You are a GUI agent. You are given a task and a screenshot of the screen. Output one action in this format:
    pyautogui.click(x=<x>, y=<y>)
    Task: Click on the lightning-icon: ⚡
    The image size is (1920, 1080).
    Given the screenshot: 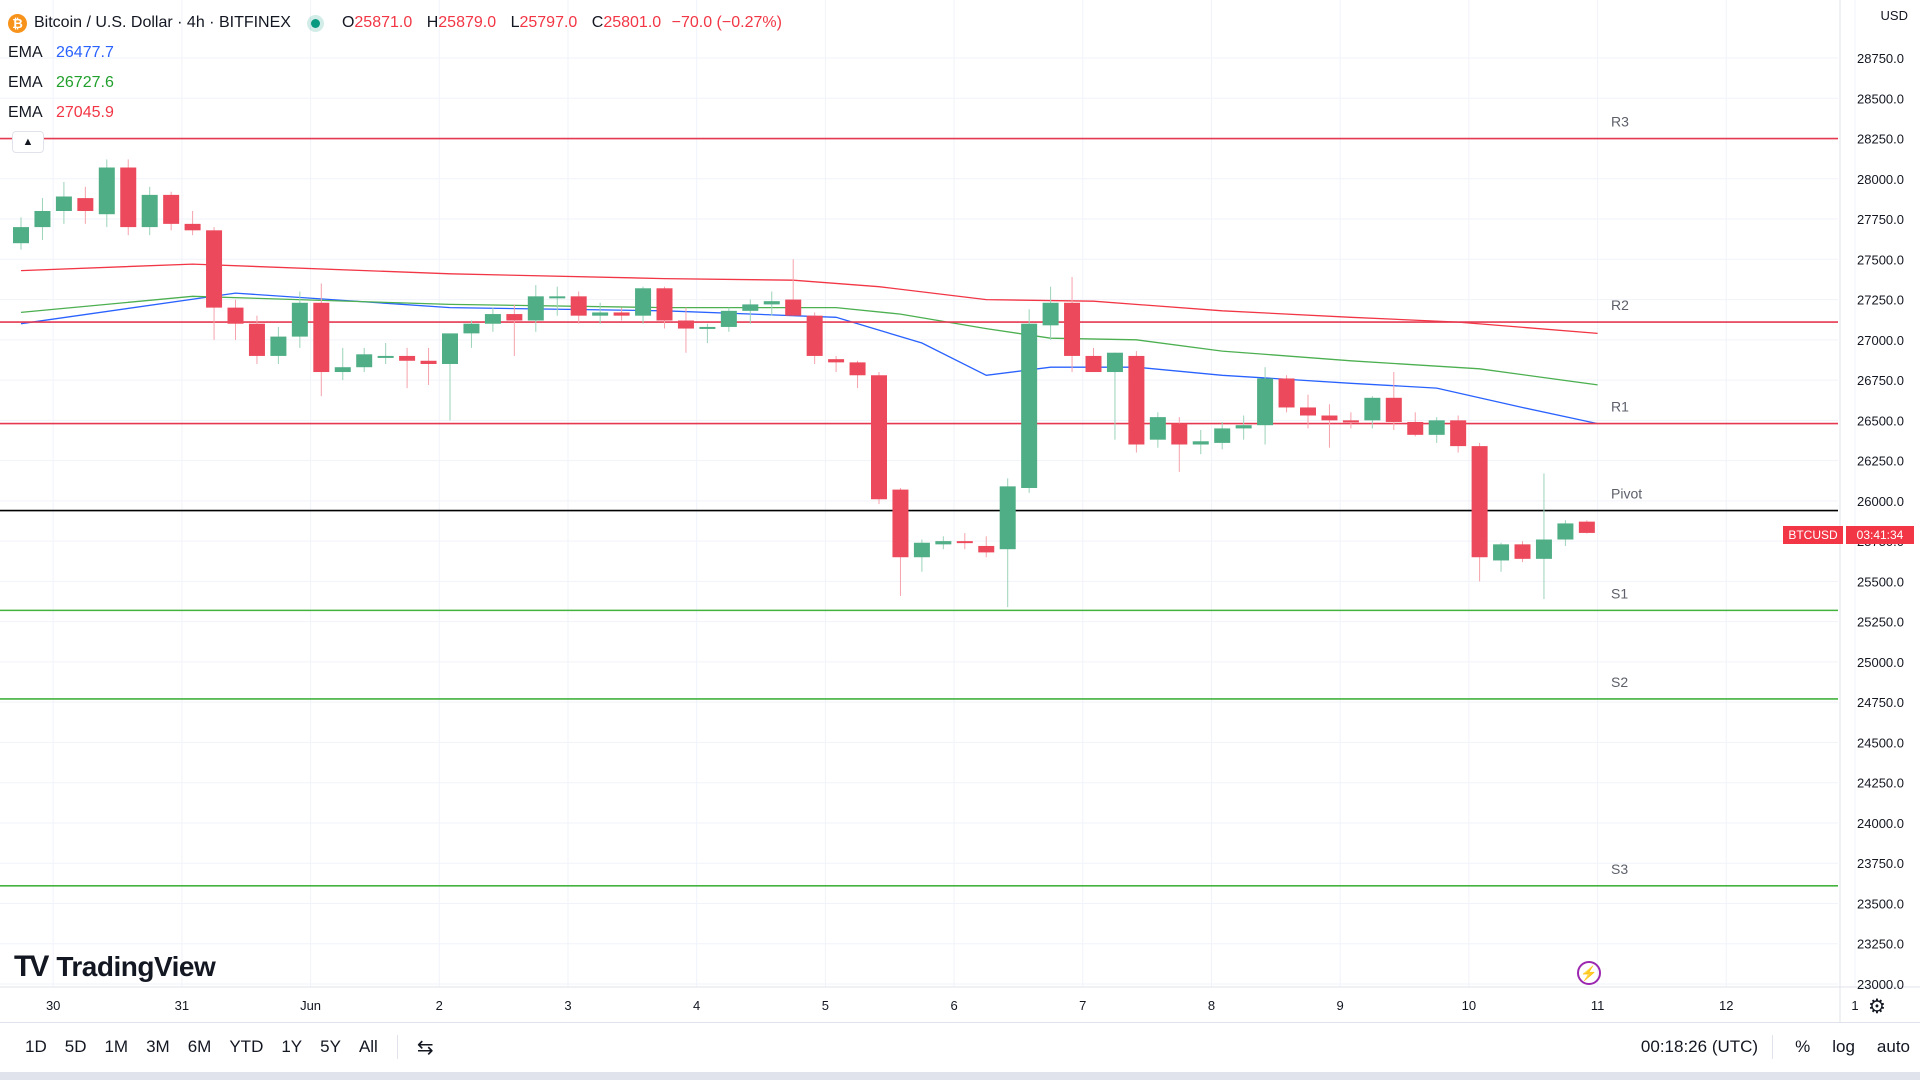 What is the action you would take?
    pyautogui.click(x=1589, y=973)
    